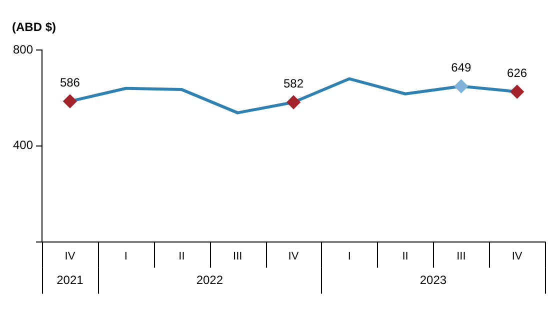  I want to click on y-tick-label: 800, so click(23, 49).